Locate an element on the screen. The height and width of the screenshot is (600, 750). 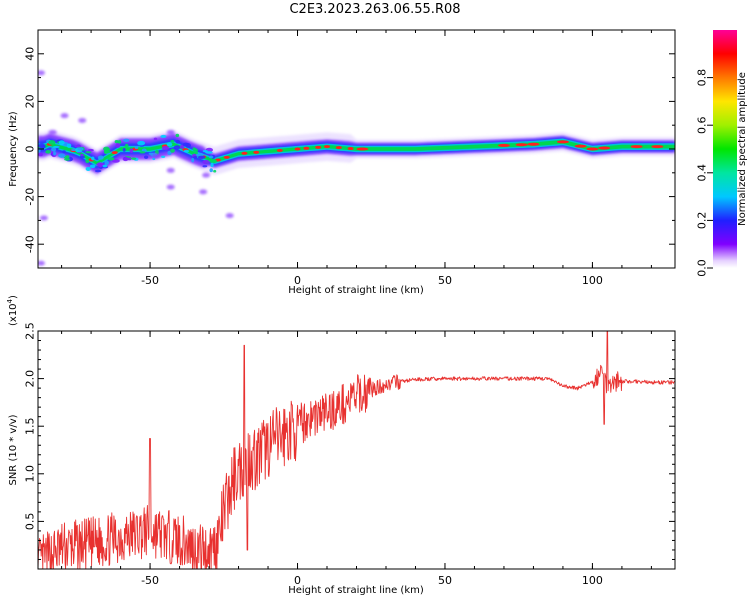
y-tick-label: 2.5 is located at coordinates (30, 331).